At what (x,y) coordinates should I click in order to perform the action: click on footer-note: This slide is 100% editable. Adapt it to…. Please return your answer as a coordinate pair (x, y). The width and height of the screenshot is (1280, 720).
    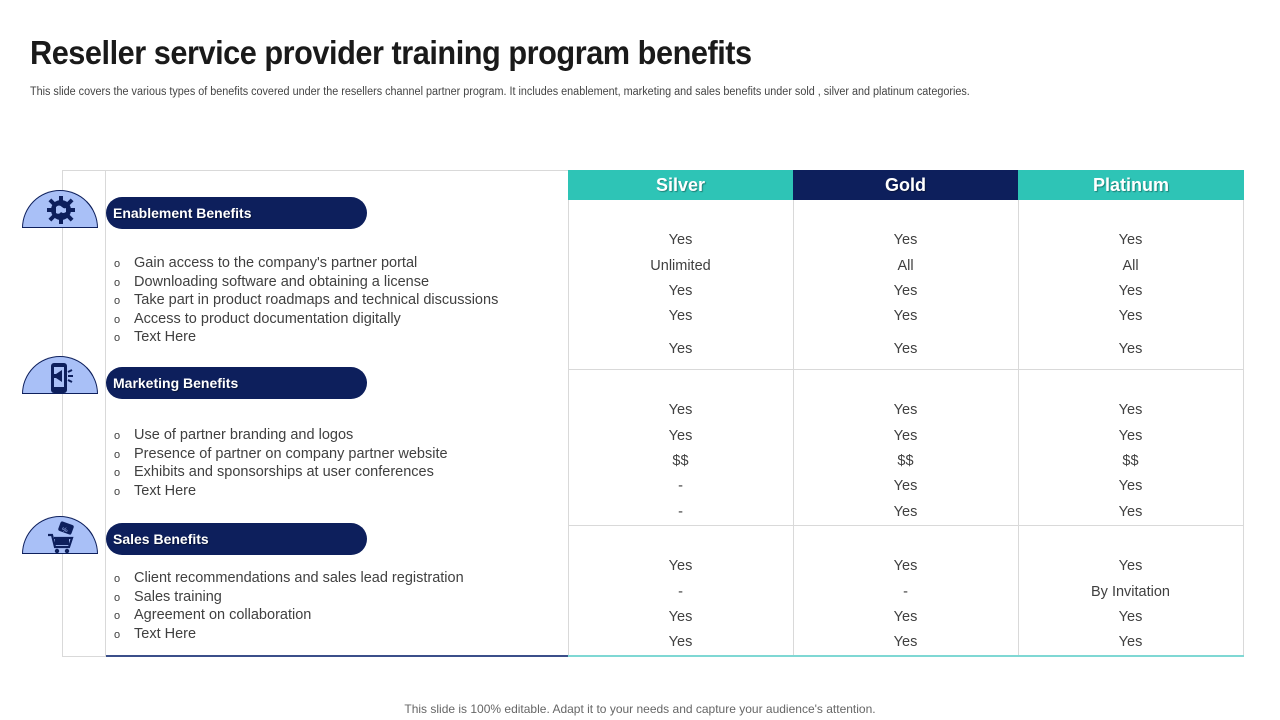
    Looking at the image, I should click on (640, 709).